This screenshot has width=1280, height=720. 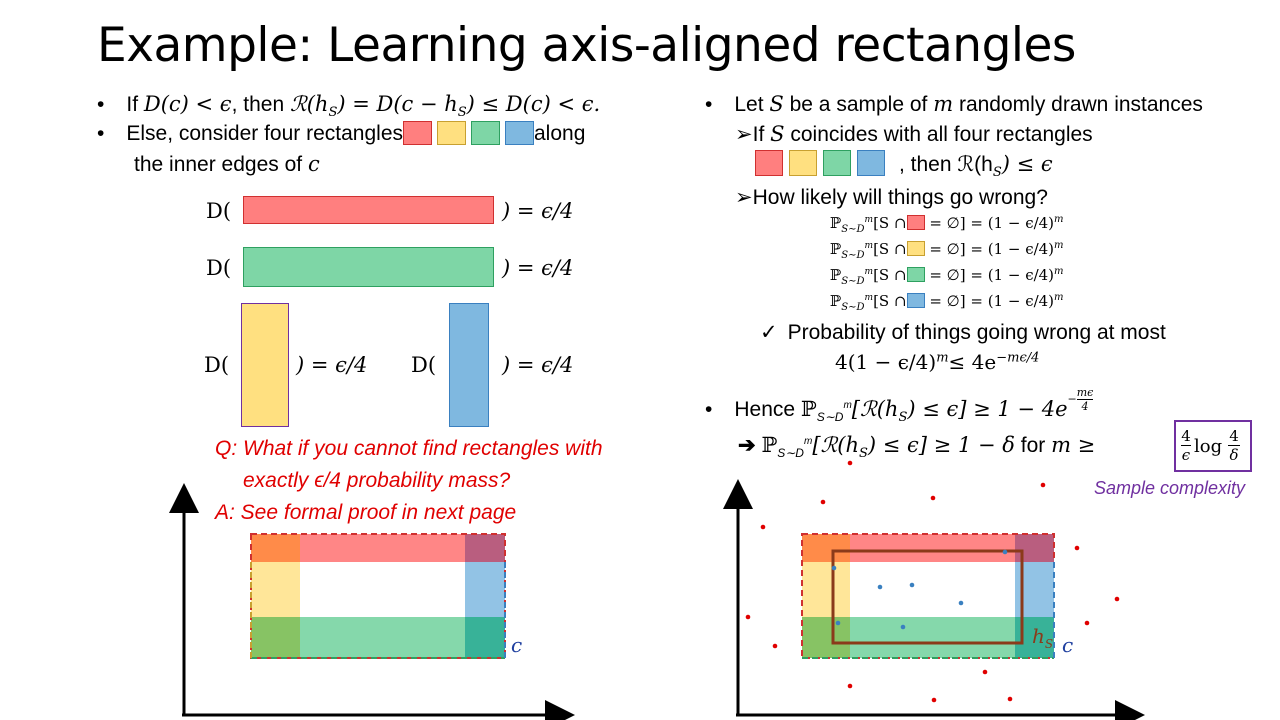 I want to click on d-close-2: ) = ϵ/4, so click(x=538, y=268).